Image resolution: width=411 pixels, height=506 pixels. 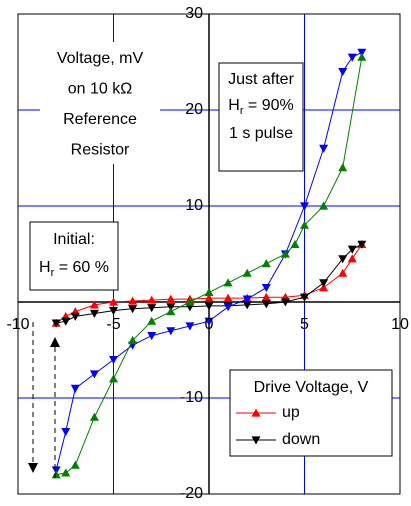 I want to click on legend-label: down, so click(x=301, y=439).